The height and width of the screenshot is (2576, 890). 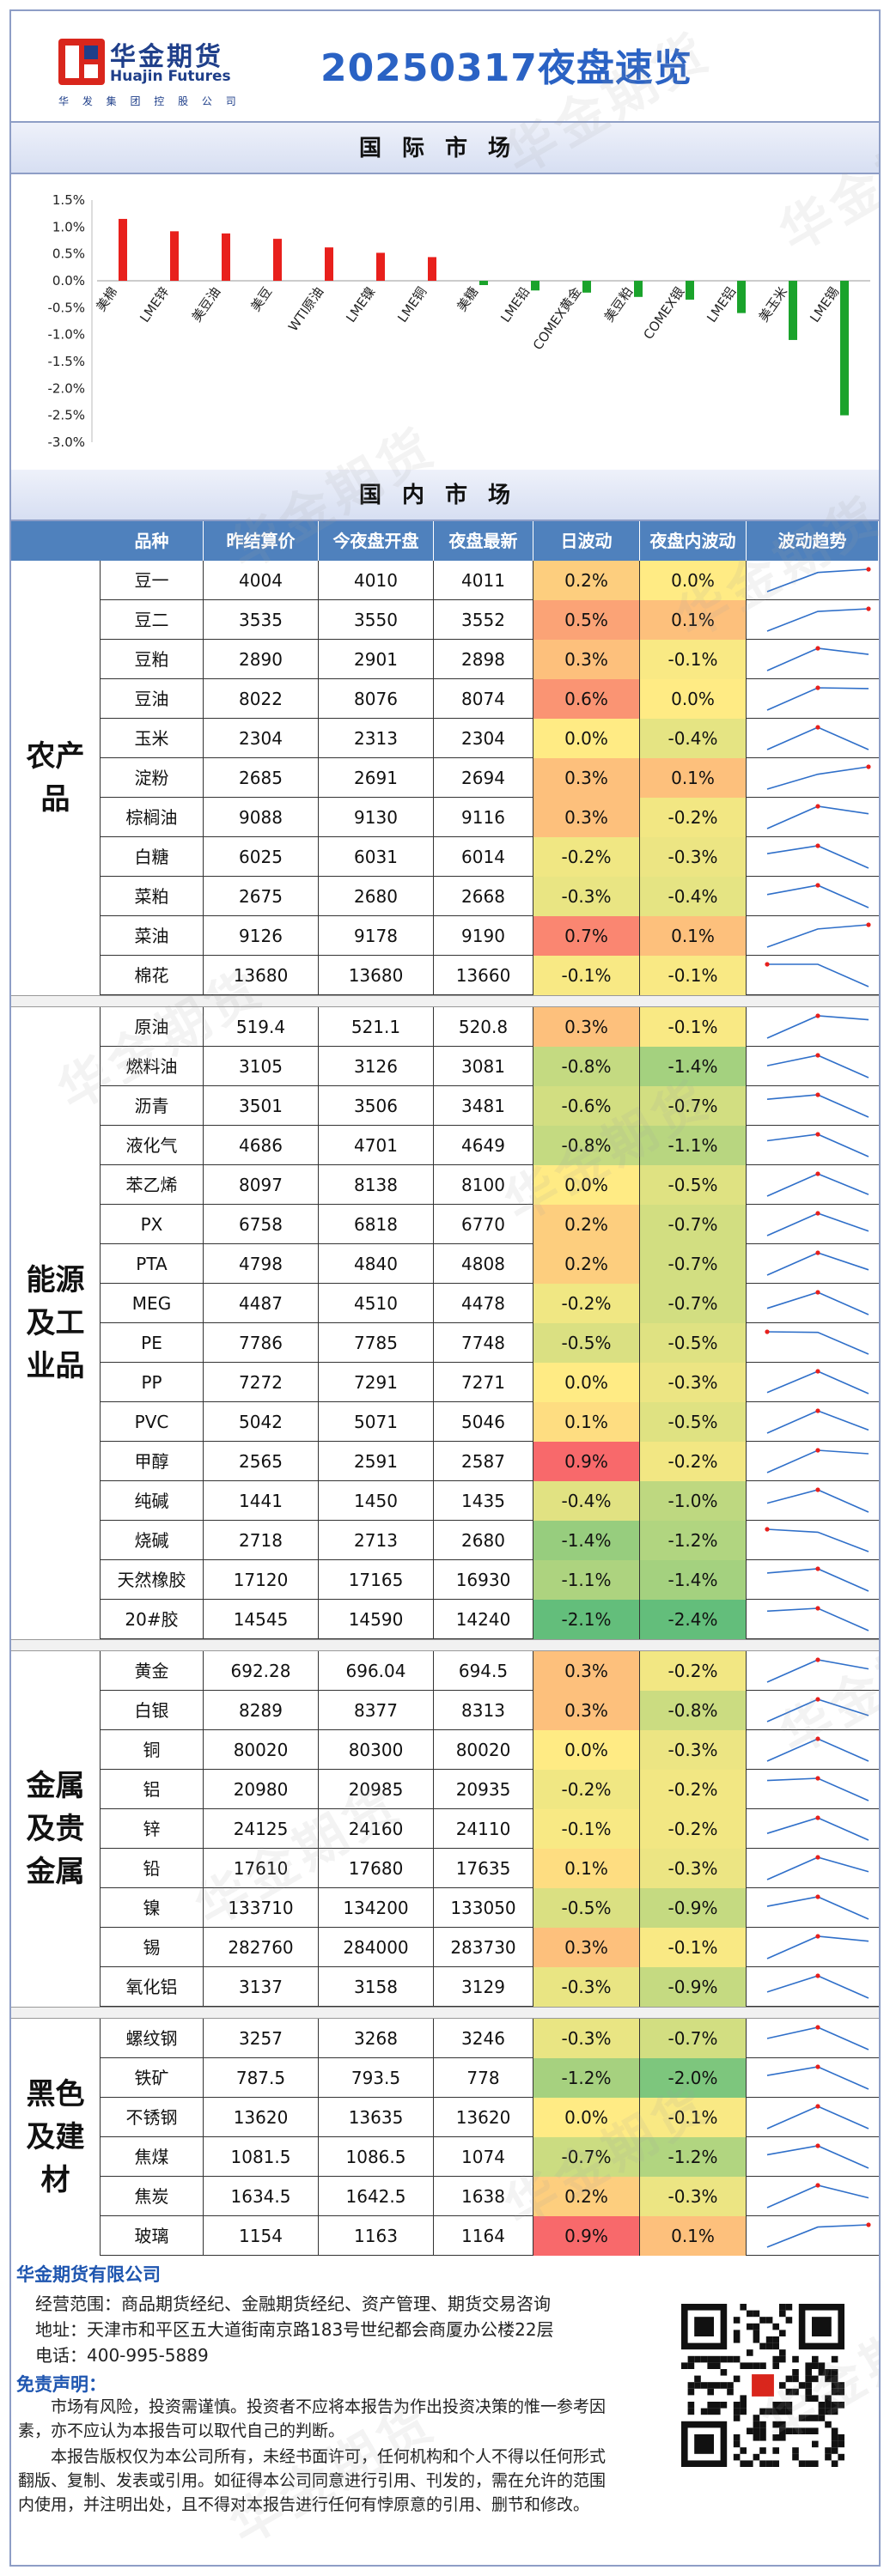 I want to click on y-tick-label: 1.5%, so click(x=68, y=200).